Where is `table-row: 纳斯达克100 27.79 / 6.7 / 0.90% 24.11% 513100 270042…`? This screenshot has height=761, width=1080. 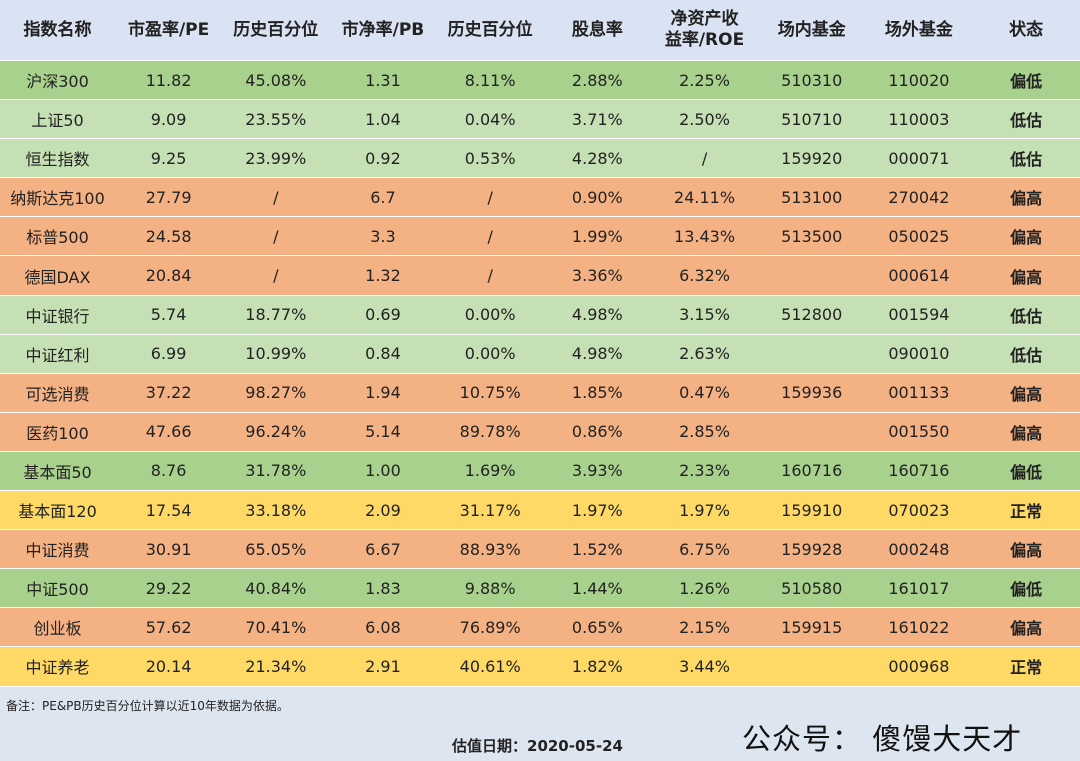
table-row: 纳斯达克100 27.79 / 6.7 / 0.90% 24.11% 513100 270042… is located at coordinates (540, 198).